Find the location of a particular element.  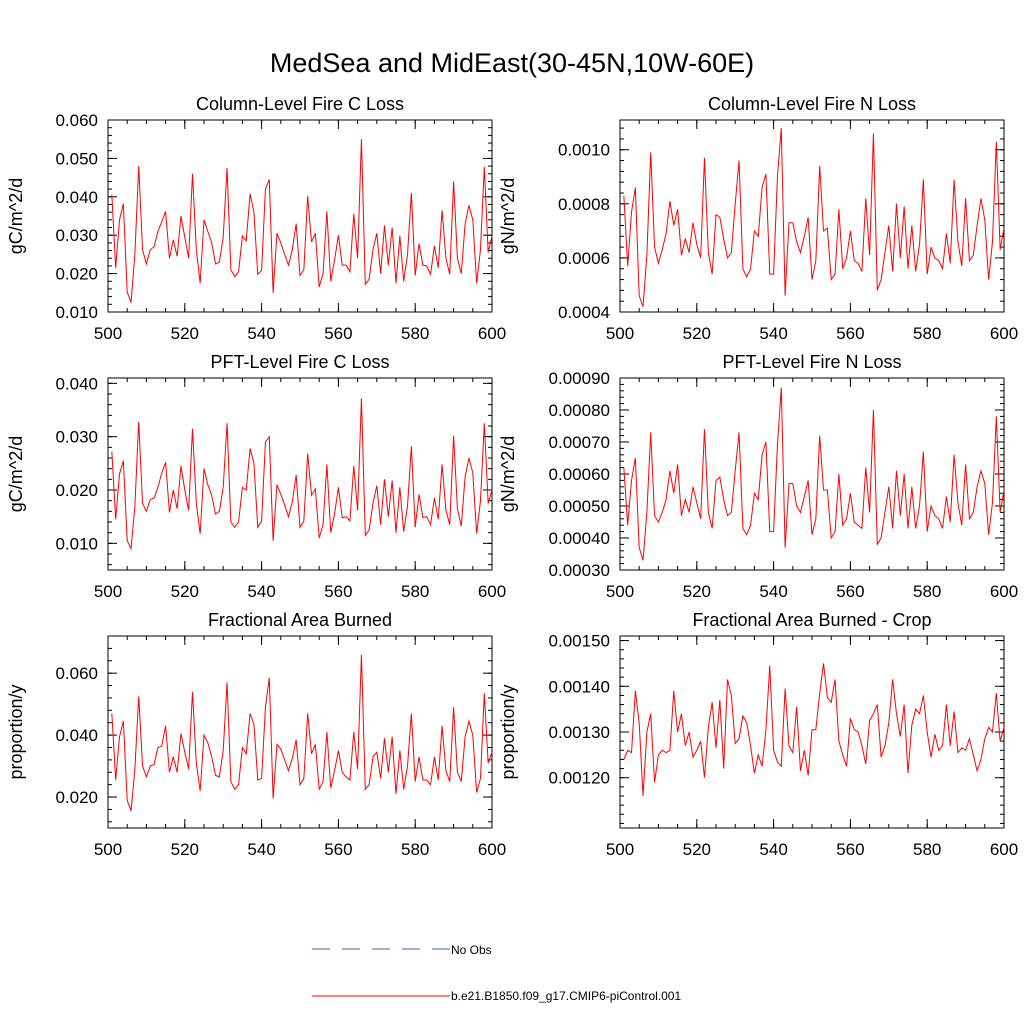

y-tick-label: 0.0004 is located at coordinates (584, 312).